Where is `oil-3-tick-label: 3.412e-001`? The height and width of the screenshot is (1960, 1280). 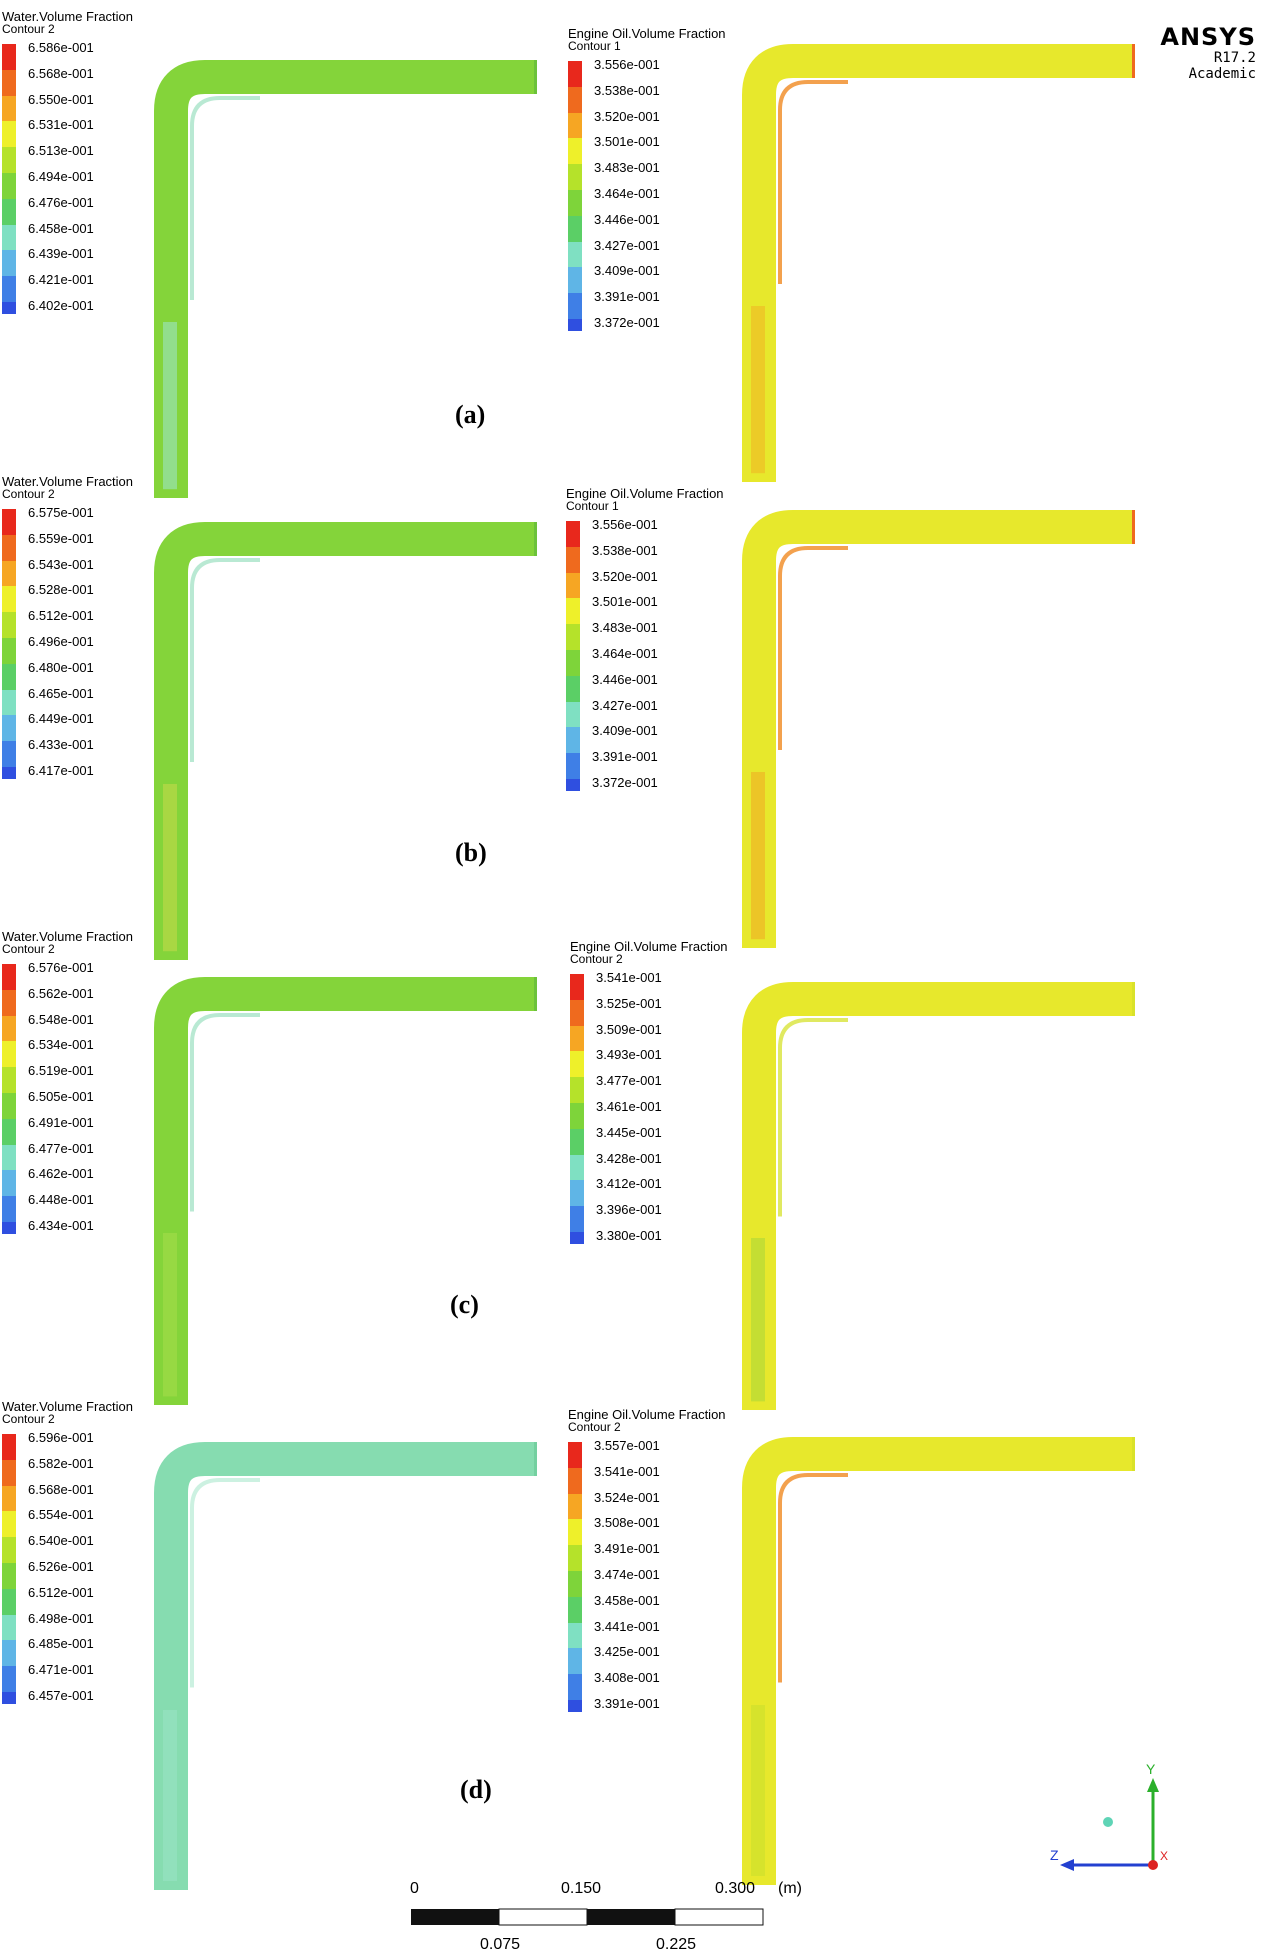 oil-3-tick-label: 3.412e-001 is located at coordinates (629, 1184).